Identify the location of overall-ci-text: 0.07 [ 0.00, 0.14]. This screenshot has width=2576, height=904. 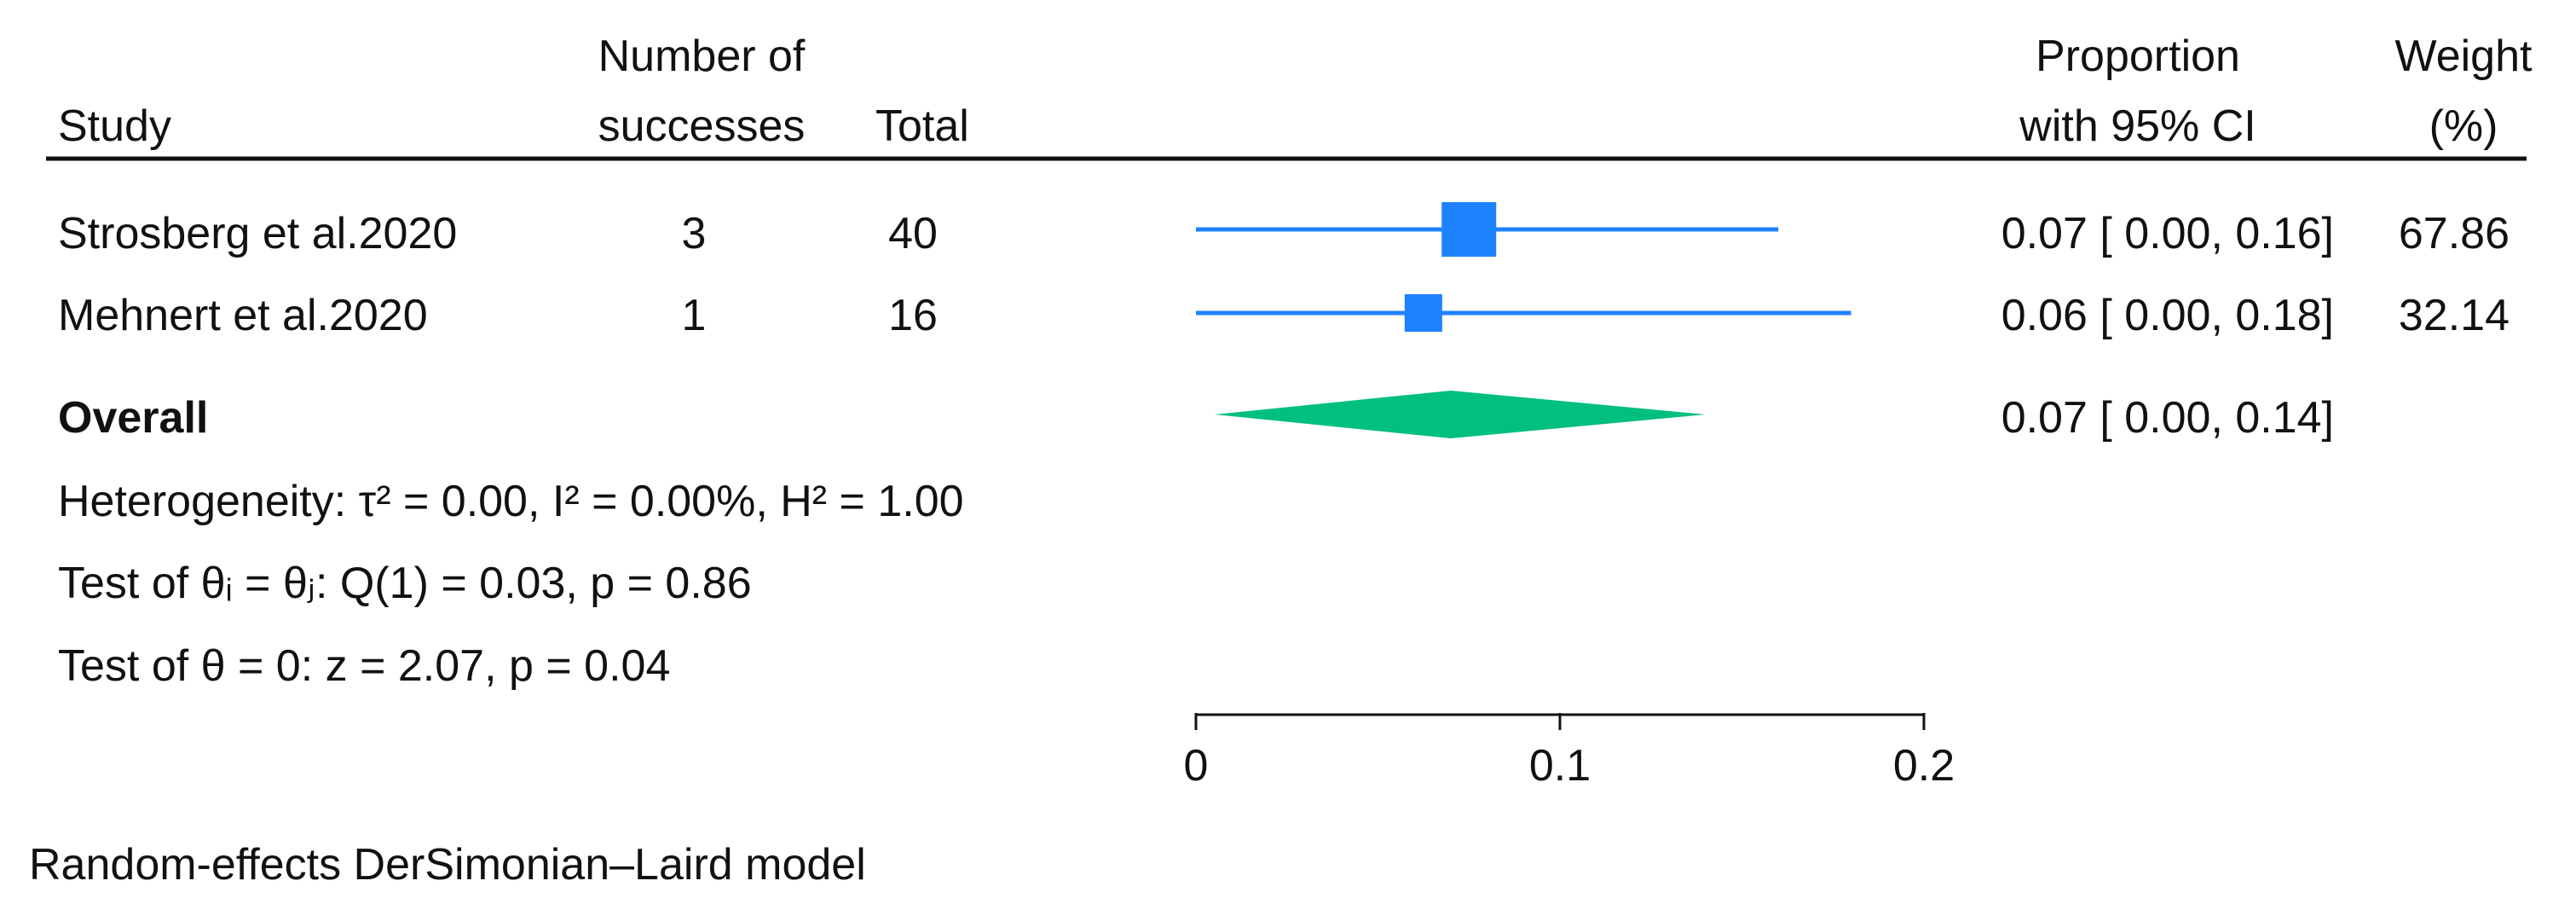
(2167, 418).